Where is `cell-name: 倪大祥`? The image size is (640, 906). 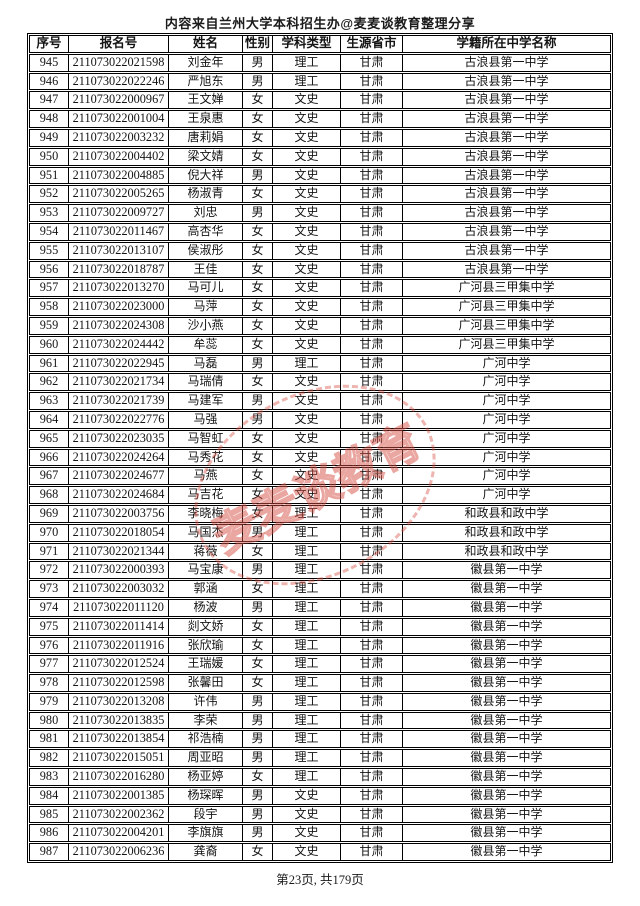
cell-name: 倪大祥 is located at coordinates (206, 175).